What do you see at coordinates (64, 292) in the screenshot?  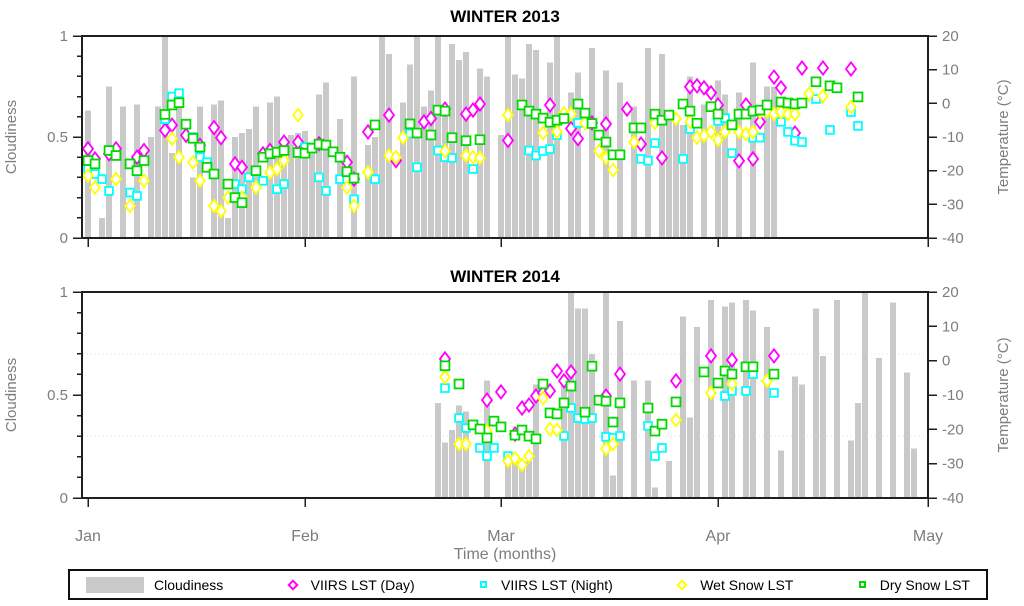 I see `y-left-tick-label: 1` at bounding box center [64, 292].